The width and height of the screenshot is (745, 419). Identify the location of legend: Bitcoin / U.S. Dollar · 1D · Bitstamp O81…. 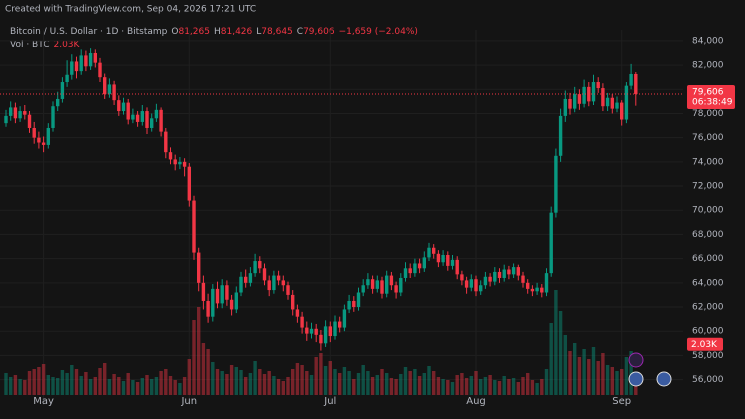
(214, 32).